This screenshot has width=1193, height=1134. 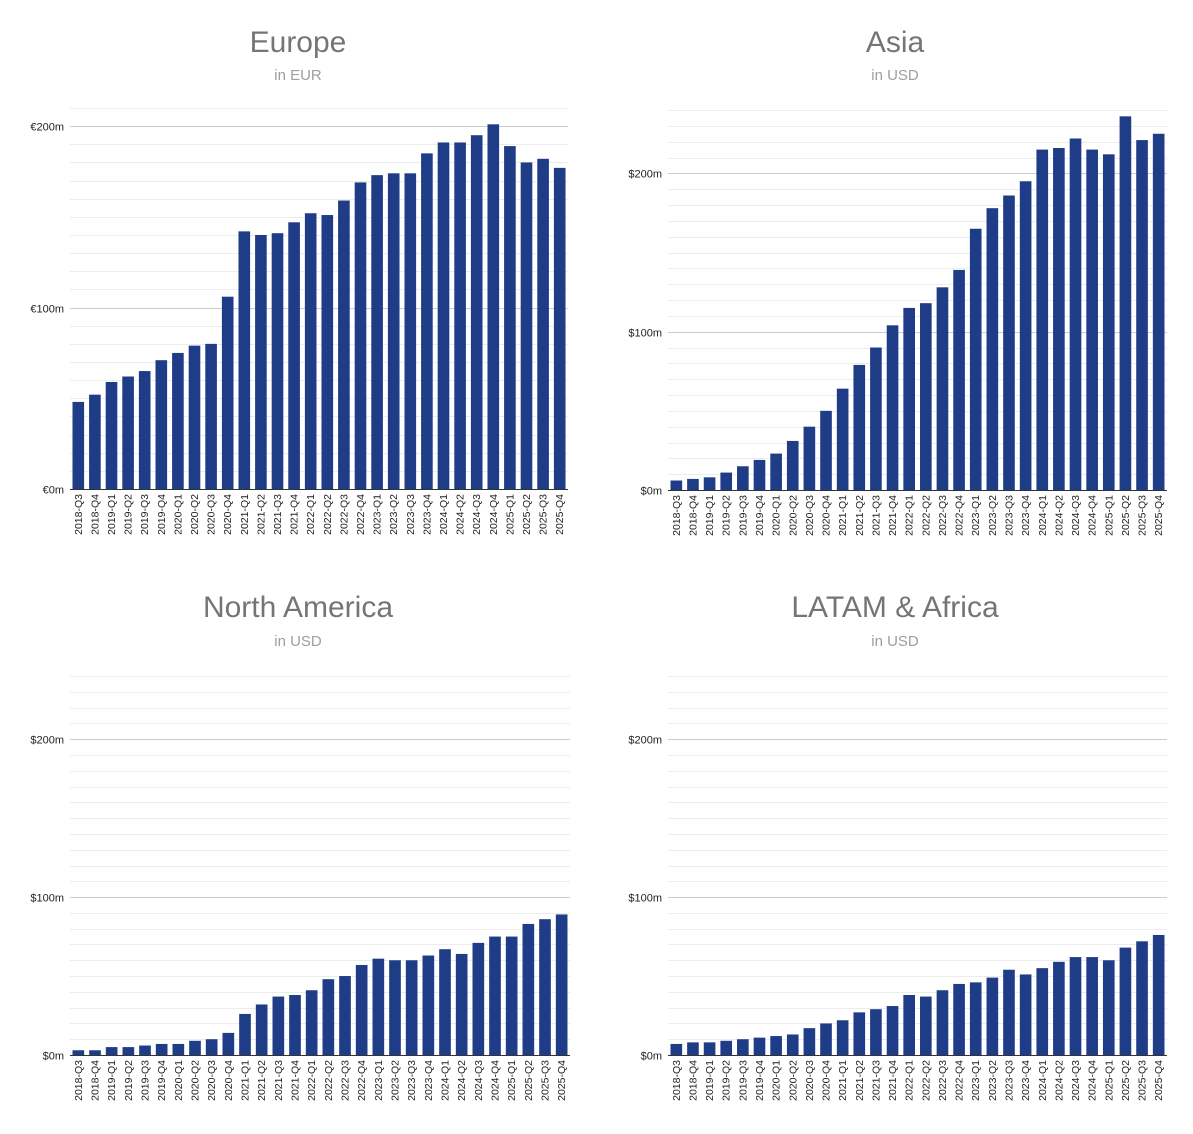 I want to click on chart-title: Europe, so click(x=298, y=42).